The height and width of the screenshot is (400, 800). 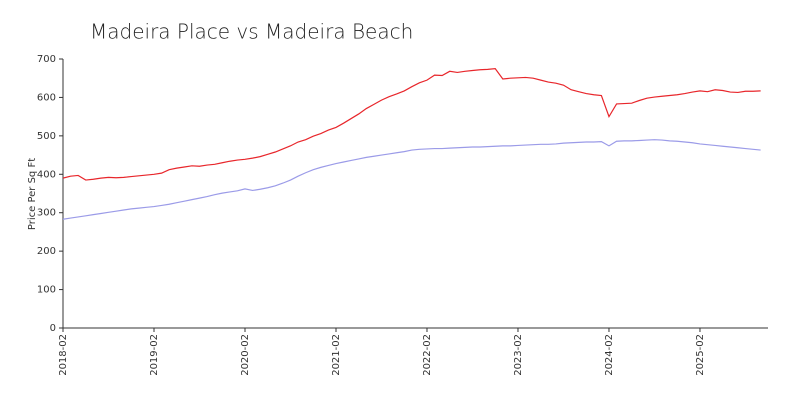 What do you see at coordinates (46, 213) in the screenshot?
I see `y-tick-label: 300` at bounding box center [46, 213].